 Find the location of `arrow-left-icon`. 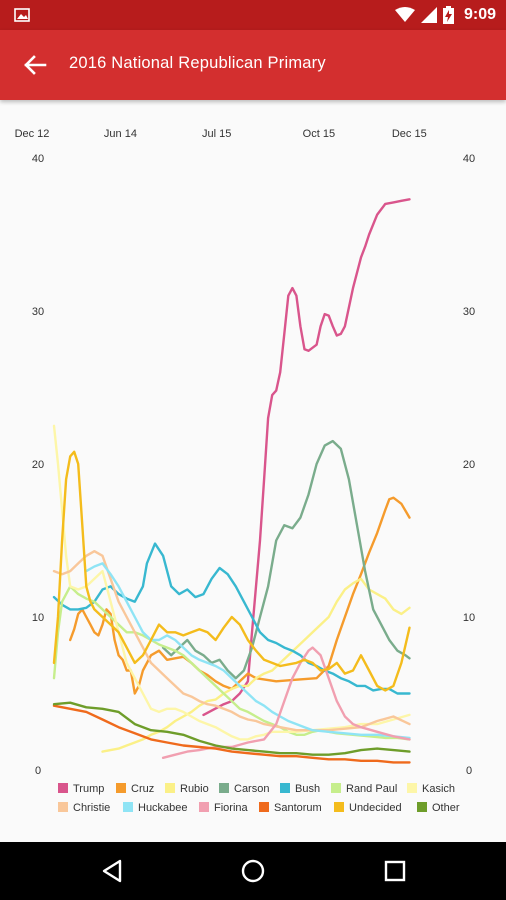

arrow-left-icon is located at coordinates (35, 65).